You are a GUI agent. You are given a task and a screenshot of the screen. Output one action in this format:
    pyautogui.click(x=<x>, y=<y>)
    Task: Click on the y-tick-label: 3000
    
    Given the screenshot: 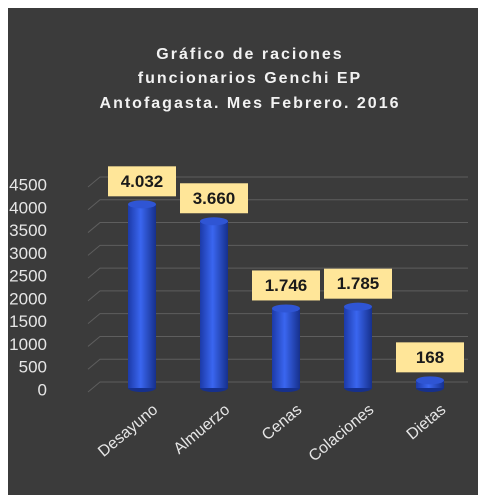 What is the action you would take?
    pyautogui.click(x=28, y=253)
    